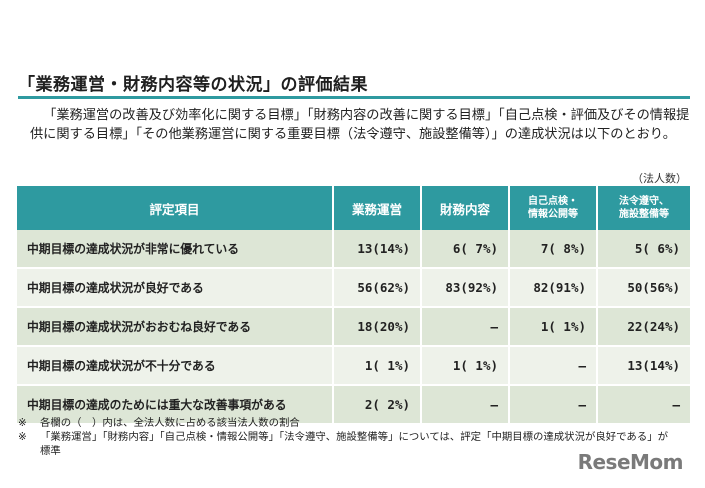  Describe the element at coordinates (193, 85) in the screenshot. I see `page-title: 「業務運営・財務内容等の状況」の評価結果` at that location.